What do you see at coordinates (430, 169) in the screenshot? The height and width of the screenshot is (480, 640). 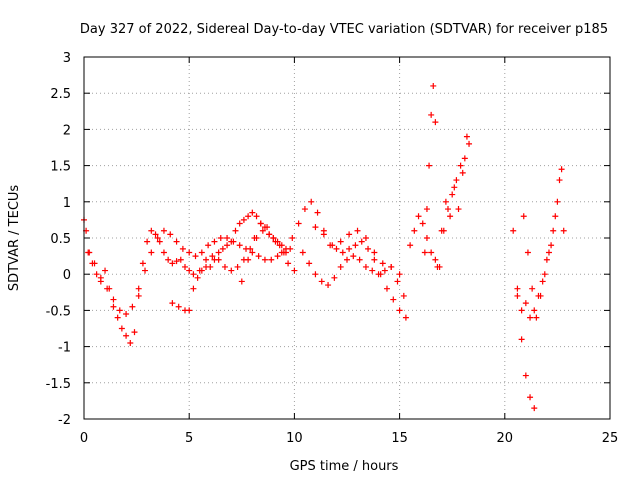 I see `series-track-h` at bounding box center [430, 169].